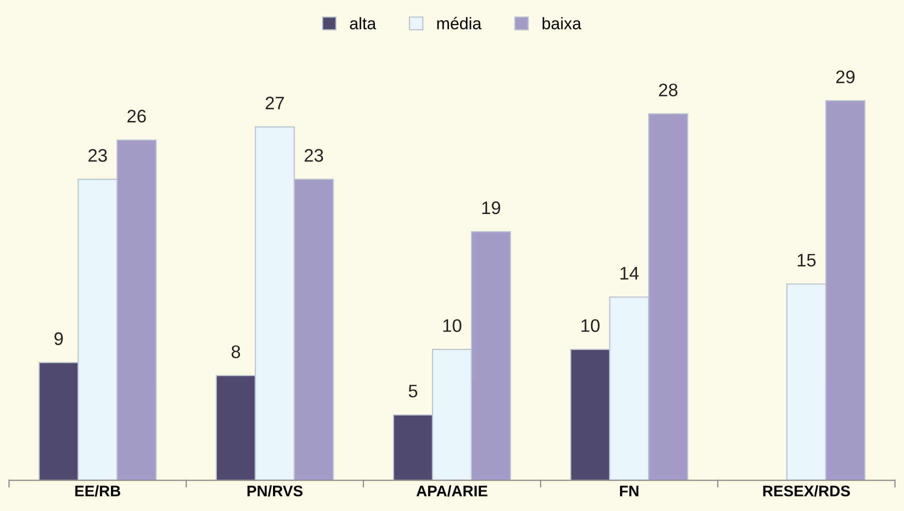 Image resolution: width=904 pixels, height=511 pixels. I want to click on legend-label: baixa, so click(562, 23).